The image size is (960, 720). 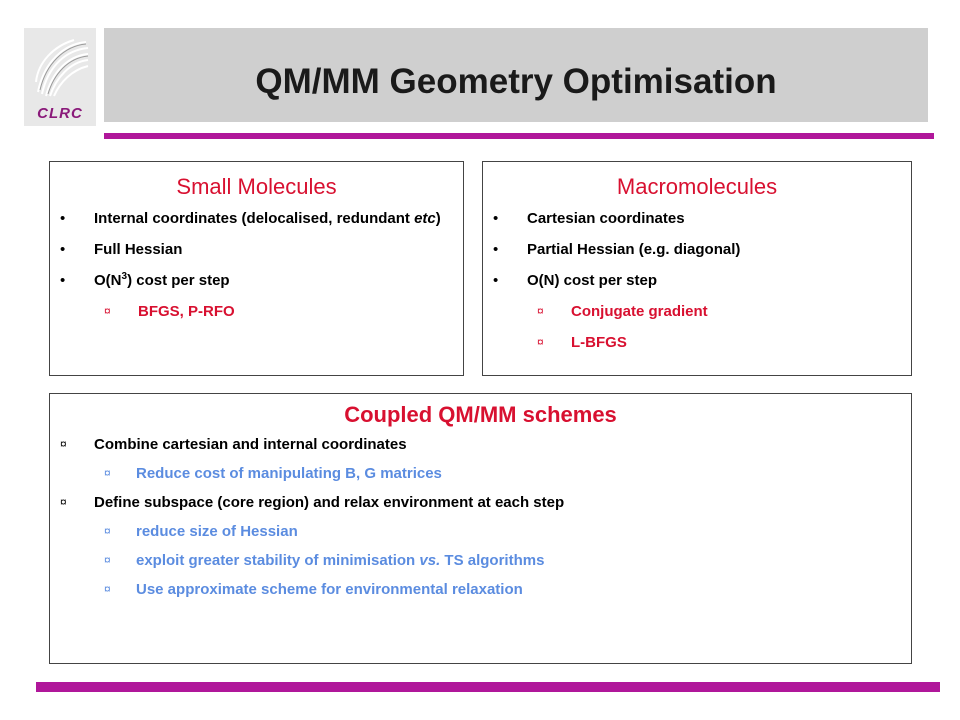 What do you see at coordinates (108, 280) in the screenshot?
I see `item-text: O(N` at bounding box center [108, 280].